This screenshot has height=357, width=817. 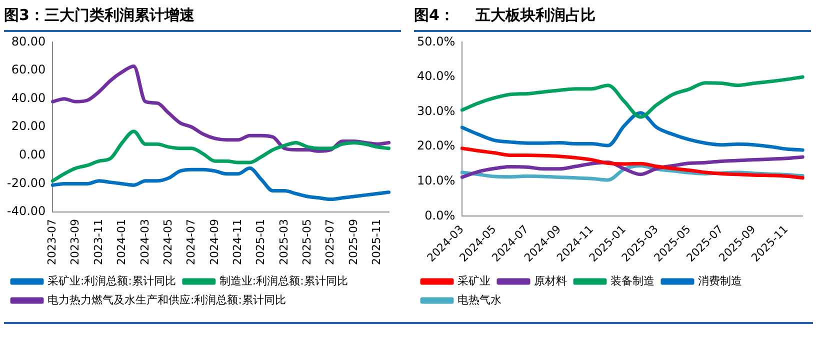 What do you see at coordinates (330, 242) in the screenshot?
I see `x-tick-label: 2025-07` at bounding box center [330, 242].